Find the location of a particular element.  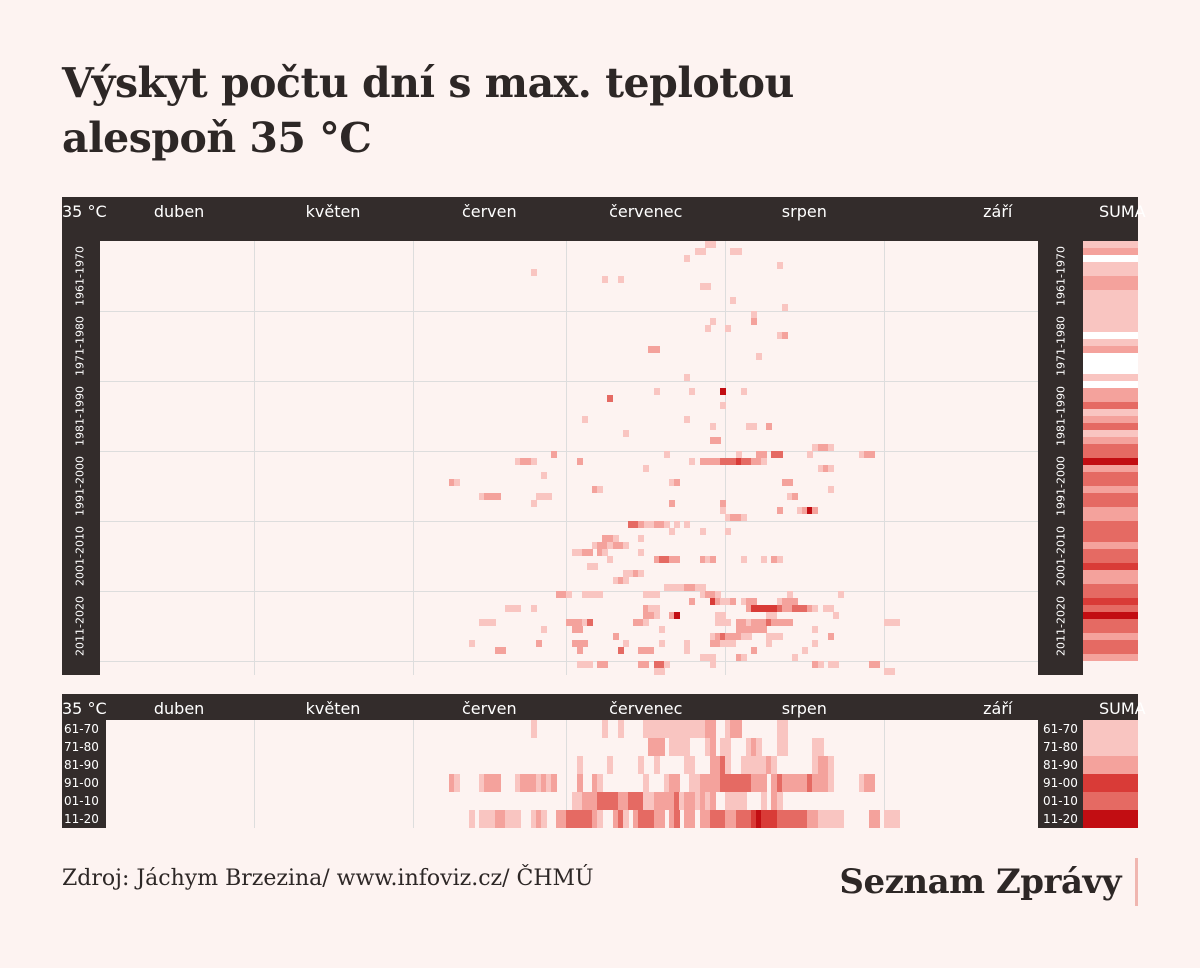

decade-label-left-1: 1971-1980 is located at coordinates (80, 346).